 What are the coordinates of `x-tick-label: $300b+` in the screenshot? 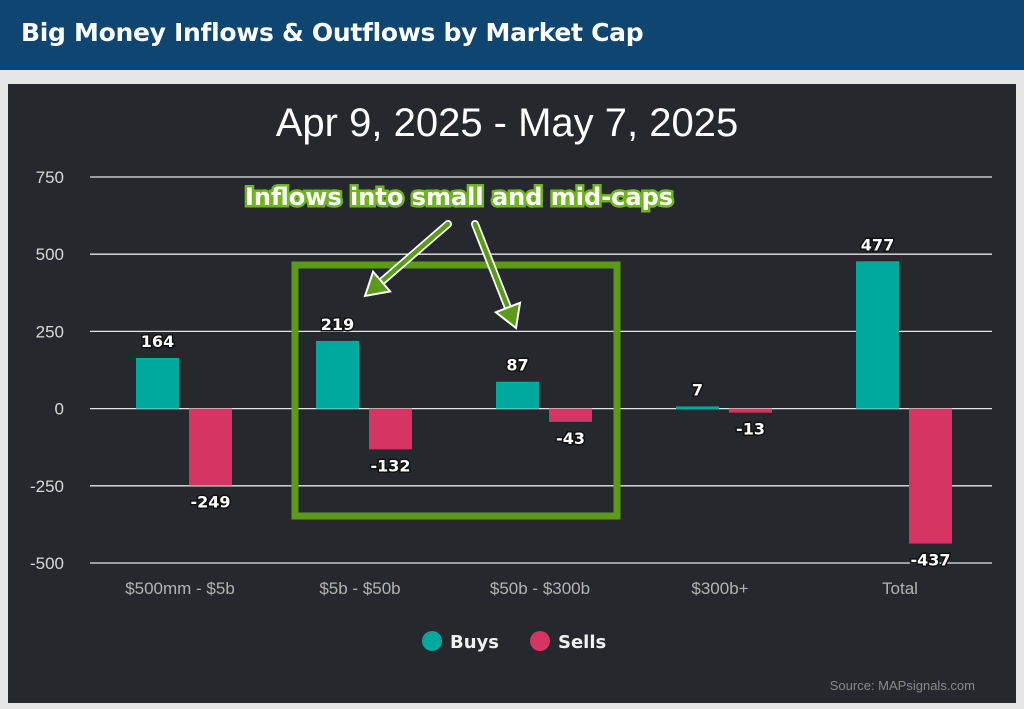 It's located at (719, 588).